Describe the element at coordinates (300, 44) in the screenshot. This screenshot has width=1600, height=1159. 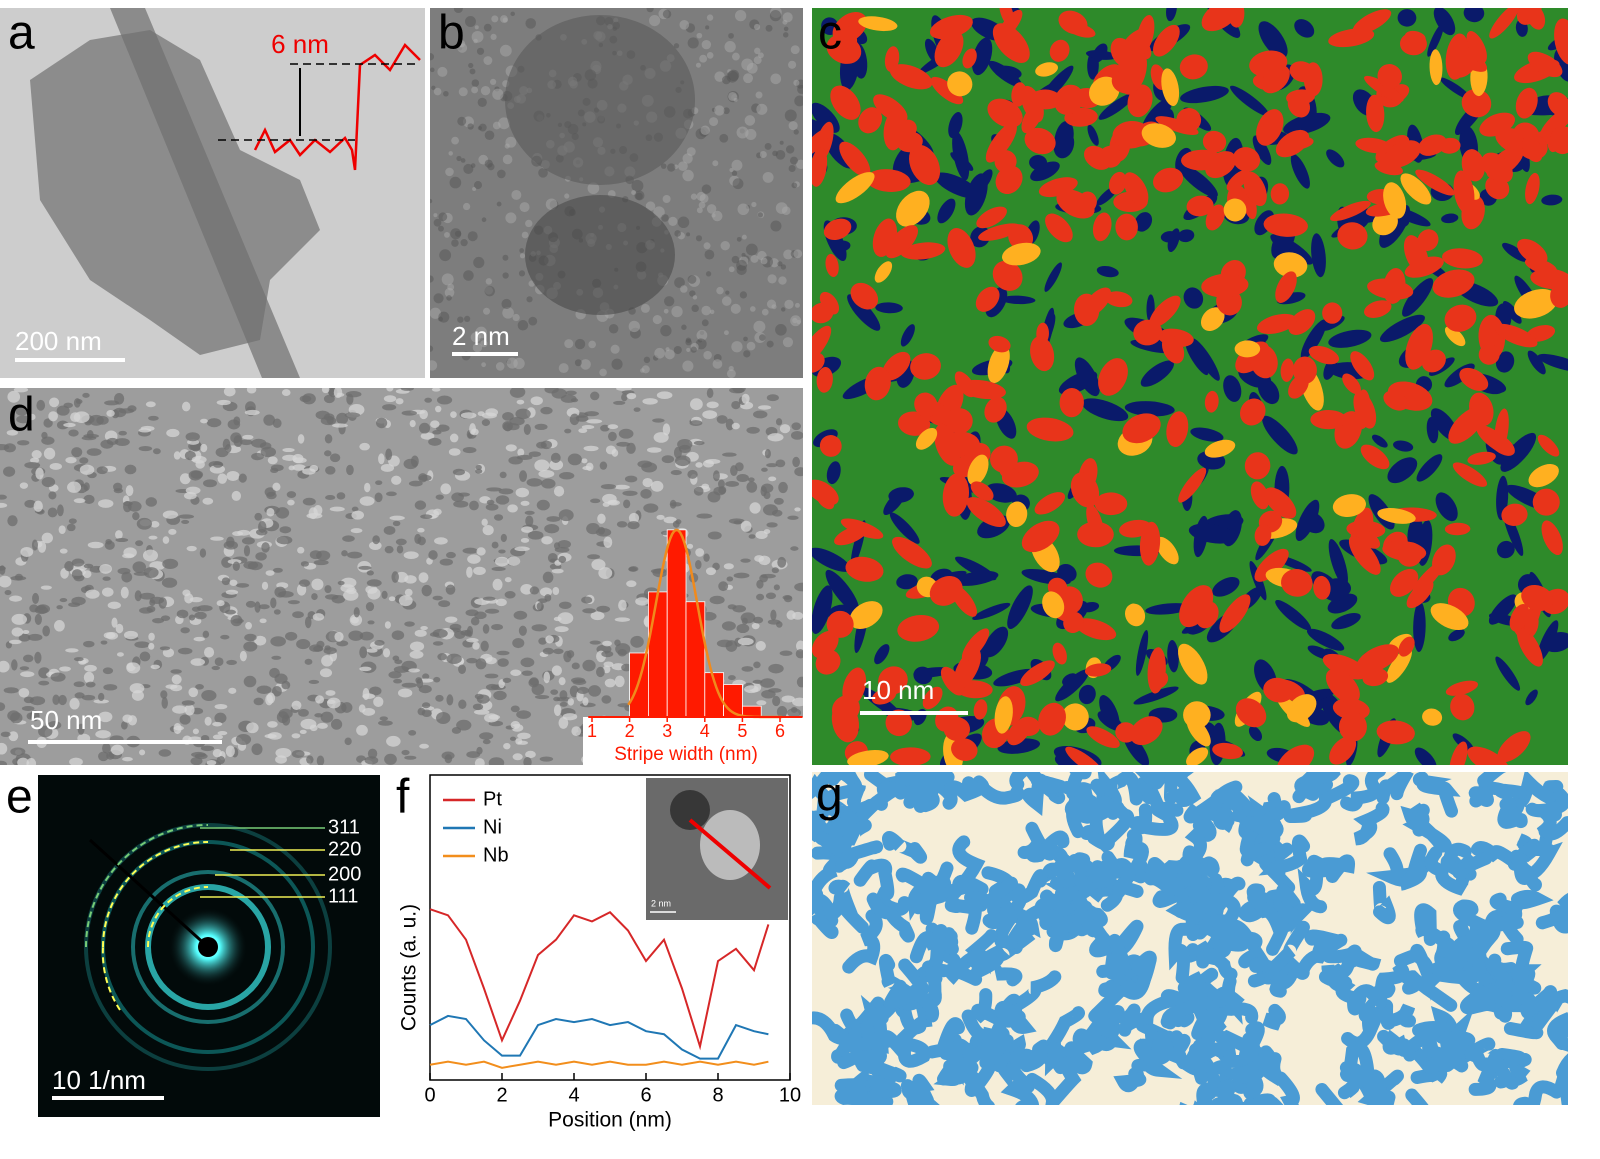
I see `profile-label: 6 nm` at that location.